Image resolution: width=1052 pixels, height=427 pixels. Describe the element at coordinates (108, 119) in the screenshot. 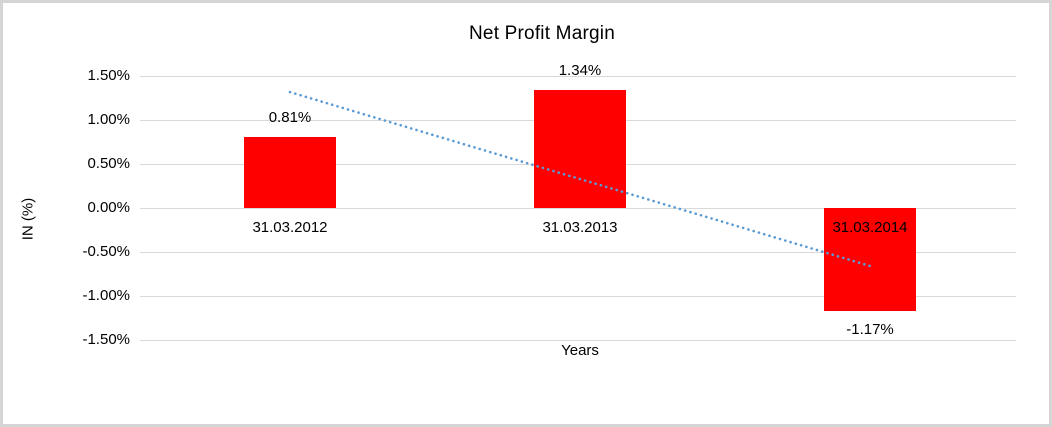

I see `y-axis-tick-label: 1.00%` at that location.